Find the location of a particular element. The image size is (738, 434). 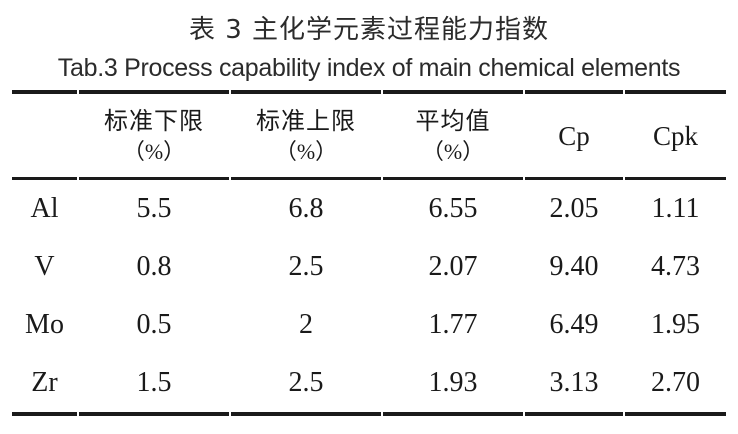

table-row-al: Al 5.5 6.8 6.55 2.05 1.11 is located at coordinates (369, 209).